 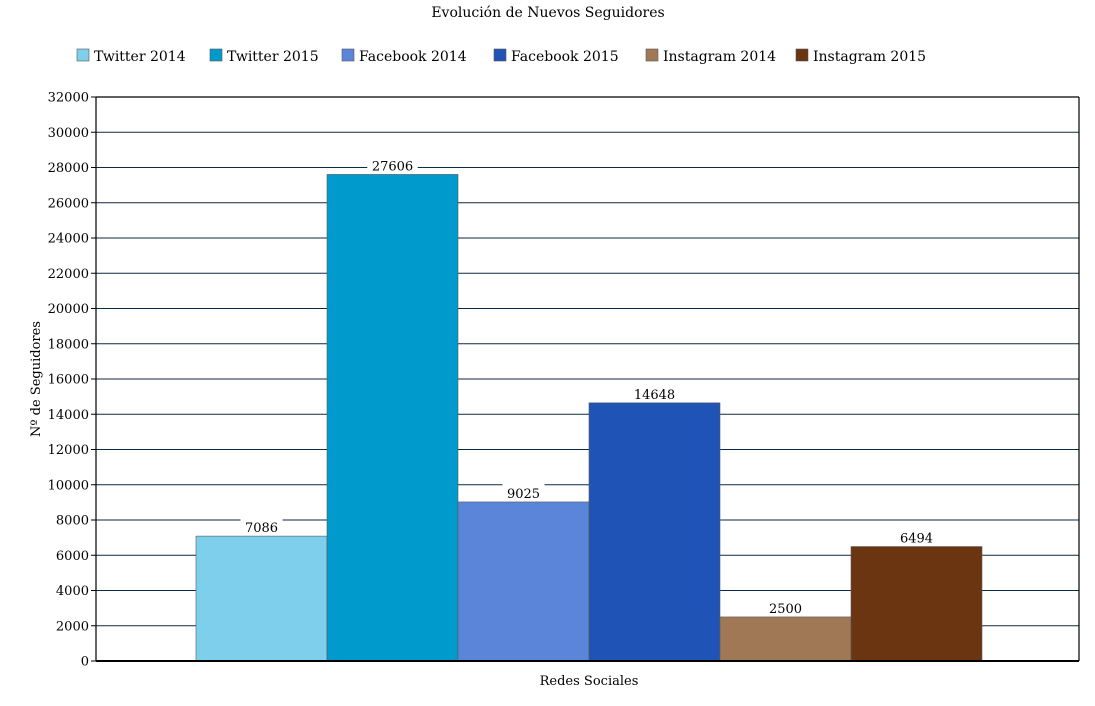 What do you see at coordinates (68, 98) in the screenshot?
I see `y-tick-label: 32000` at bounding box center [68, 98].